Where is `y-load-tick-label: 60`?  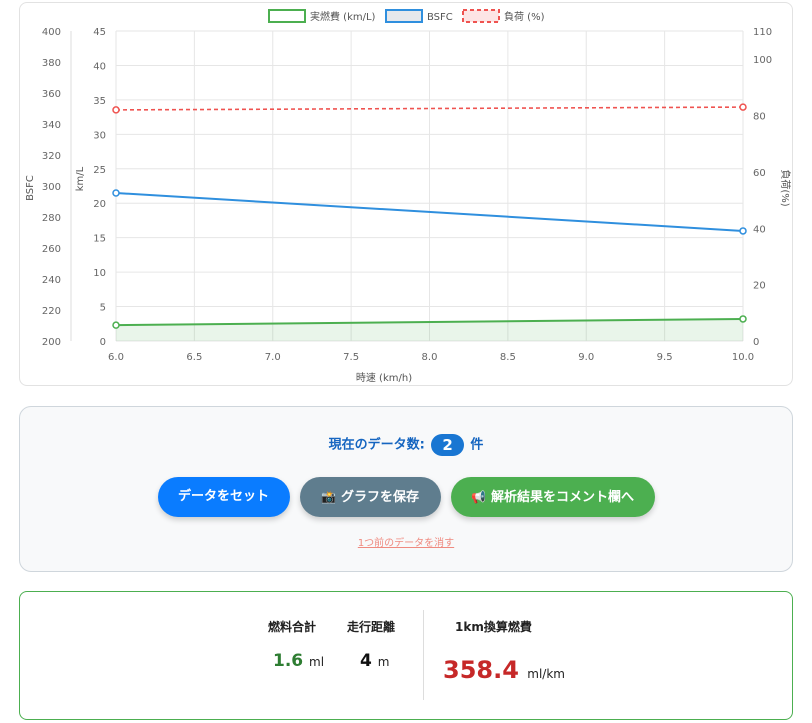 y-load-tick-label: 60 is located at coordinates (759, 173).